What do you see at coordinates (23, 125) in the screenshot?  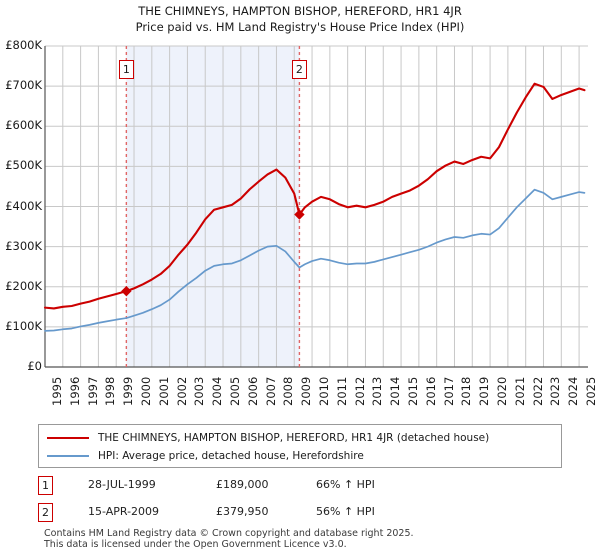 I see `y-tick-label: £600K` at bounding box center [23, 125].